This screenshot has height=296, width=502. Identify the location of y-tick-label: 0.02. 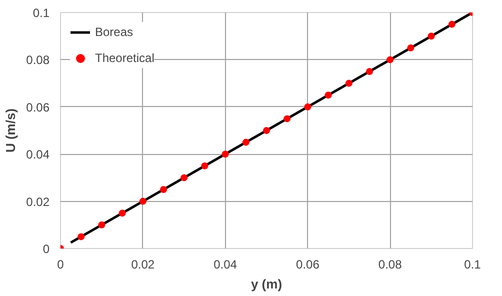
(38, 201).